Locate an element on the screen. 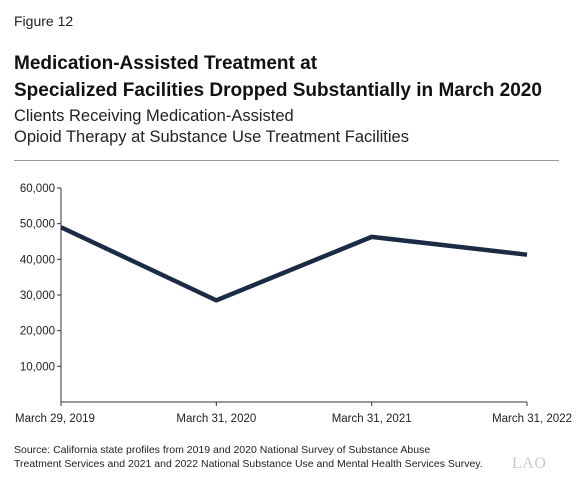 This screenshot has height=487, width=577. y-tick-label: 20,000 is located at coordinates (37, 332).